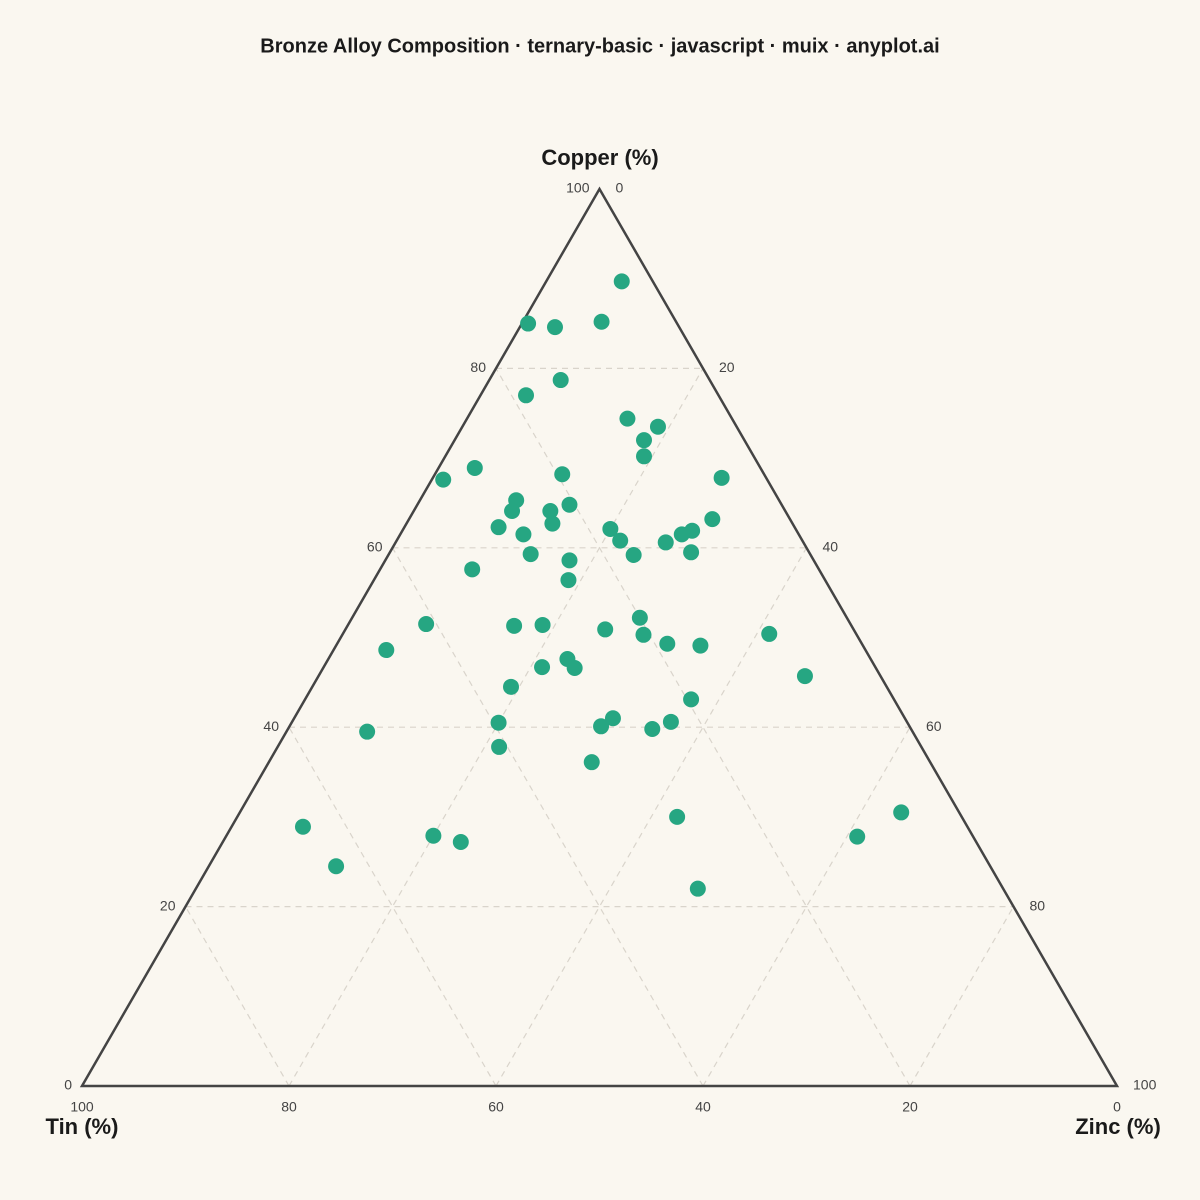 The width and height of the screenshot is (1200, 1200). I want to click on zinc-tick-label: 40, so click(831, 547).